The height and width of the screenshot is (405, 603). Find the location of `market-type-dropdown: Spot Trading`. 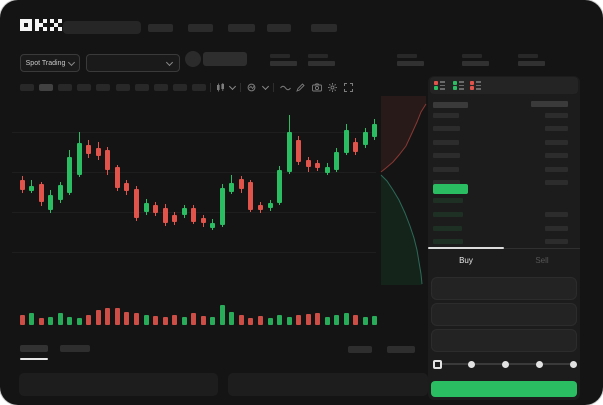

market-type-dropdown: Spot Trading is located at coordinates (50, 63).